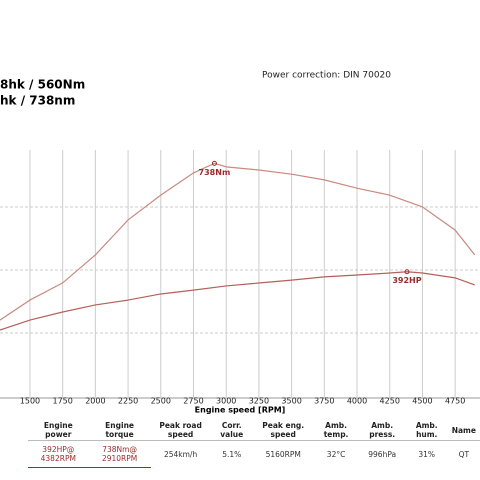  What do you see at coordinates (215, 172) in the screenshot?
I see `peak-label: 738Nm` at bounding box center [215, 172].